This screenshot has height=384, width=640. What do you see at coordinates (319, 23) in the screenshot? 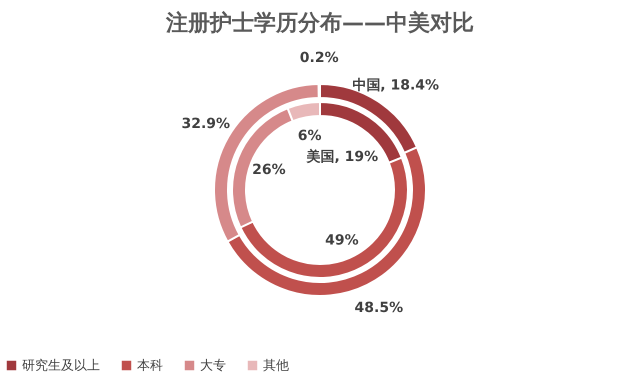
I see `chart-title: 注册护士学历分布——中美对比` at bounding box center [319, 23].